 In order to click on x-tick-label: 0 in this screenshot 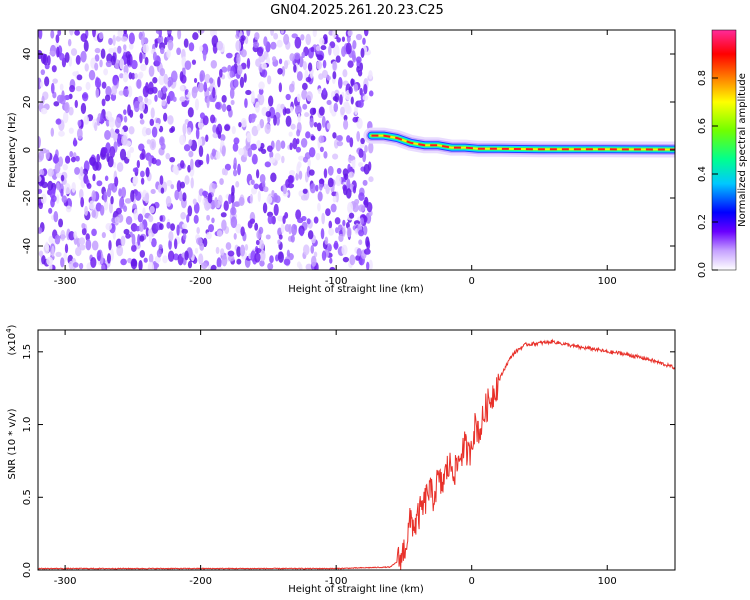, I will do `click(472, 281)`.